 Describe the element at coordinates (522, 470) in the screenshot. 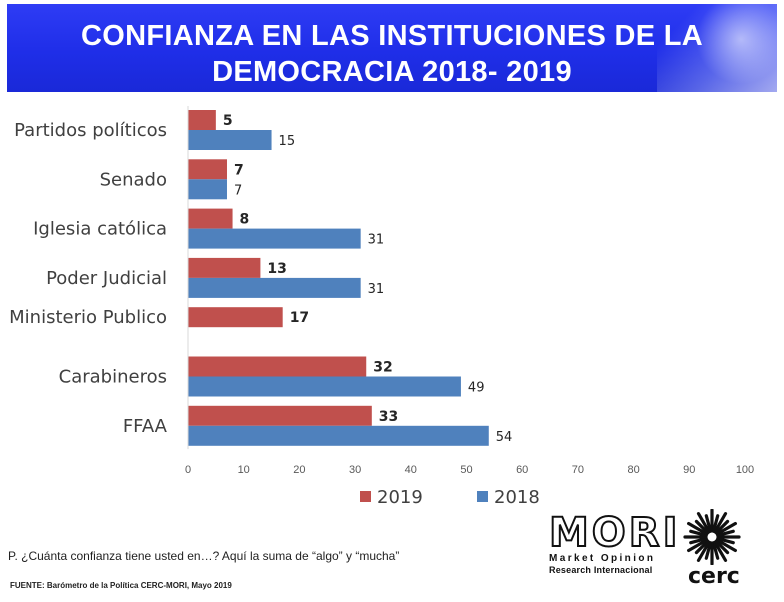

I see `x-tick-label: 60` at that location.